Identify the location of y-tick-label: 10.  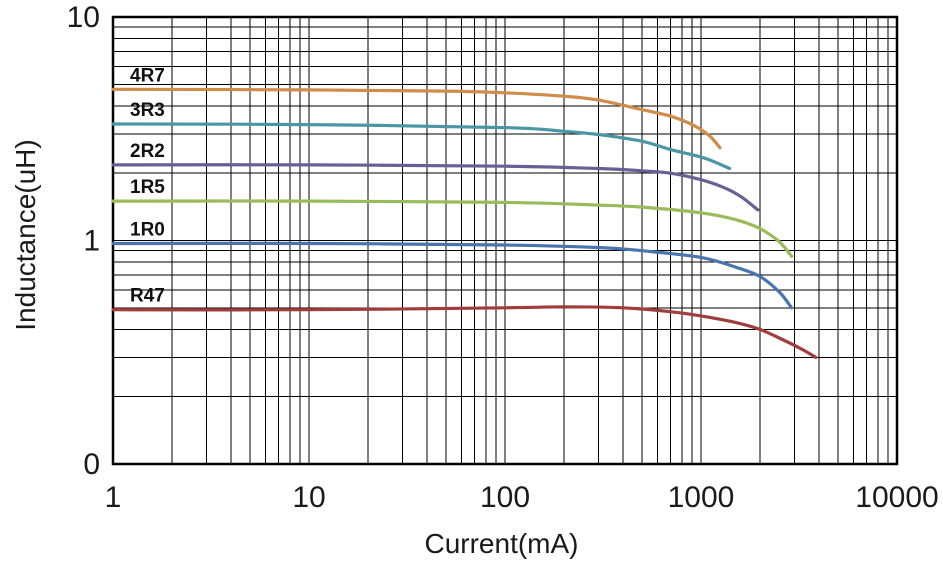
(83, 17).